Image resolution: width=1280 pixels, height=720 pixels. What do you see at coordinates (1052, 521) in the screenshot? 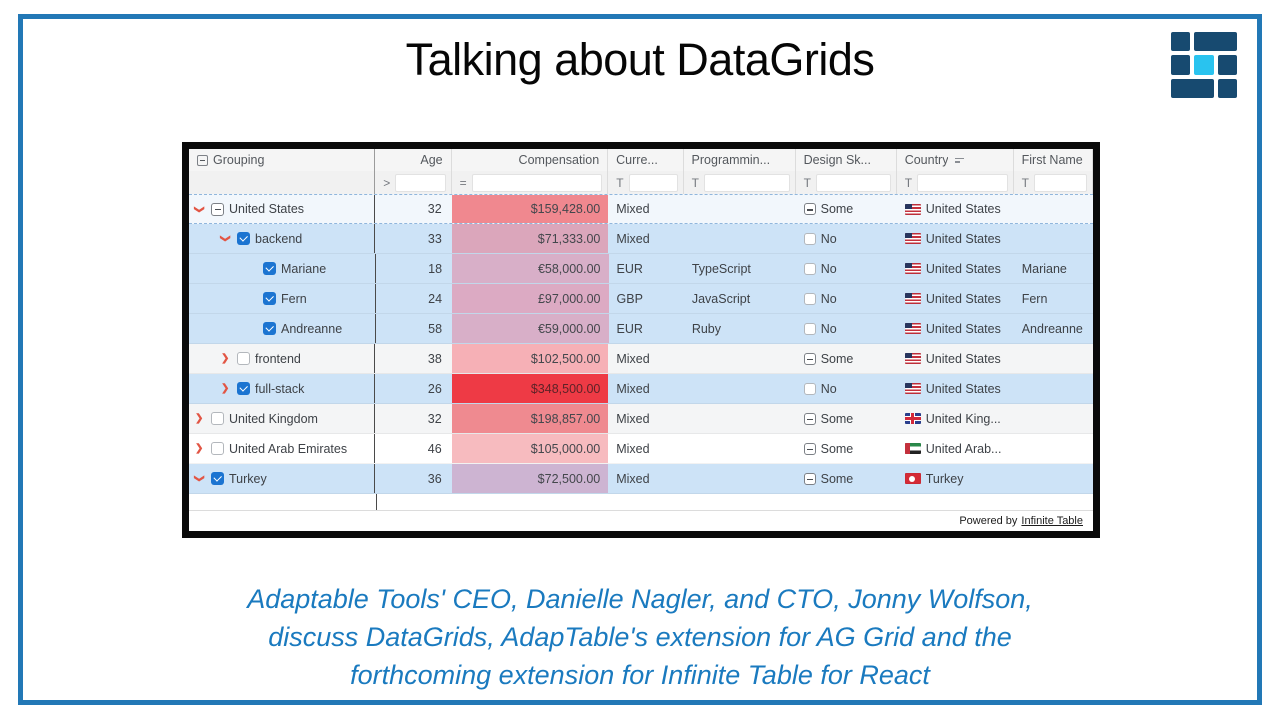
I see `infinite-table-link: Infinite Table` at bounding box center [1052, 521].